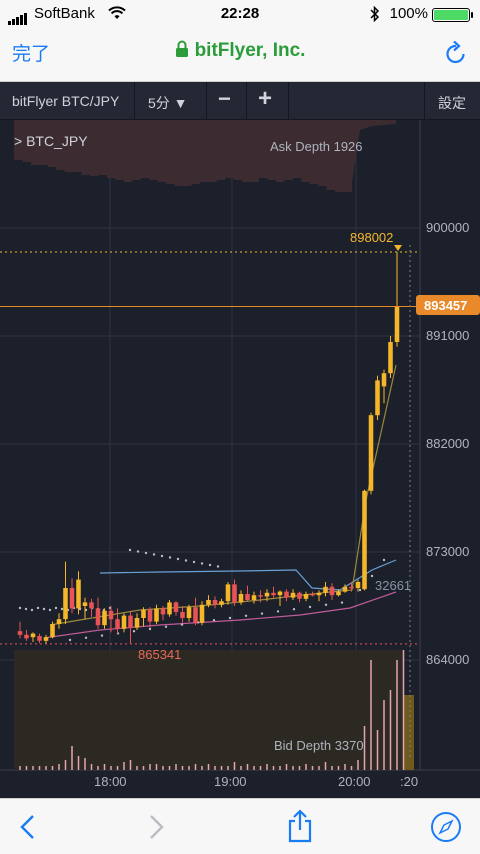  I want to click on price-axis: 900000 891000 882000 873000 864000, so click(447, 443).